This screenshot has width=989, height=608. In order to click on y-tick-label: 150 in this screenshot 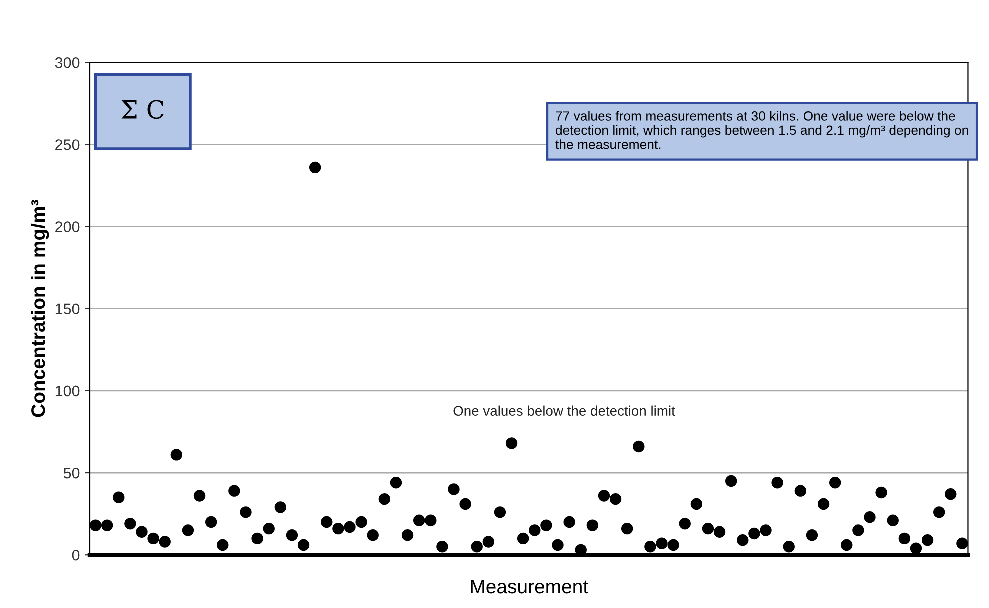, I will do `click(68, 309)`.